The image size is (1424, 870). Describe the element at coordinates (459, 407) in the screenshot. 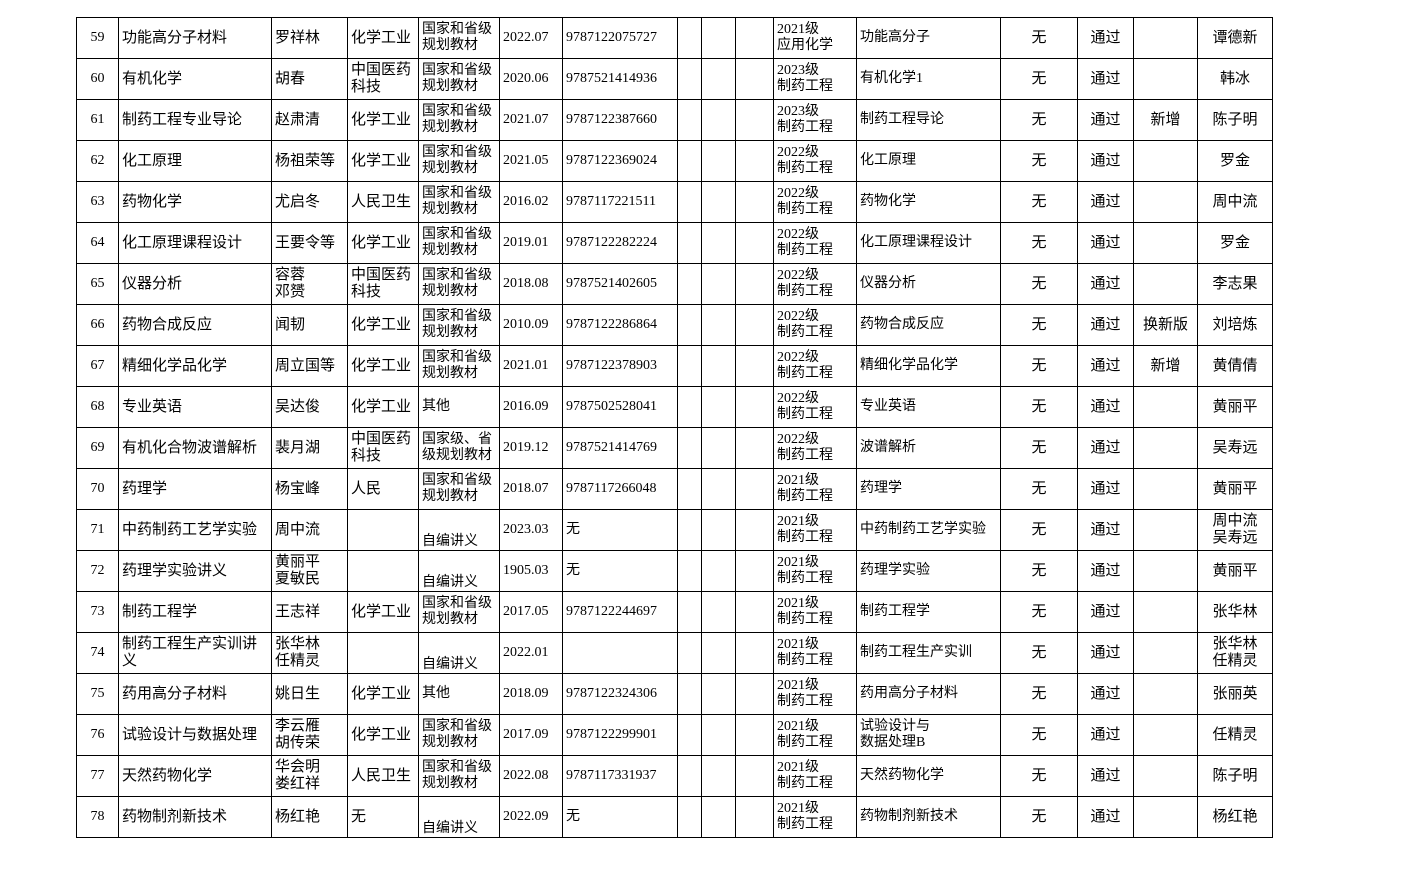

I see `kind-cell: 其他` at that location.